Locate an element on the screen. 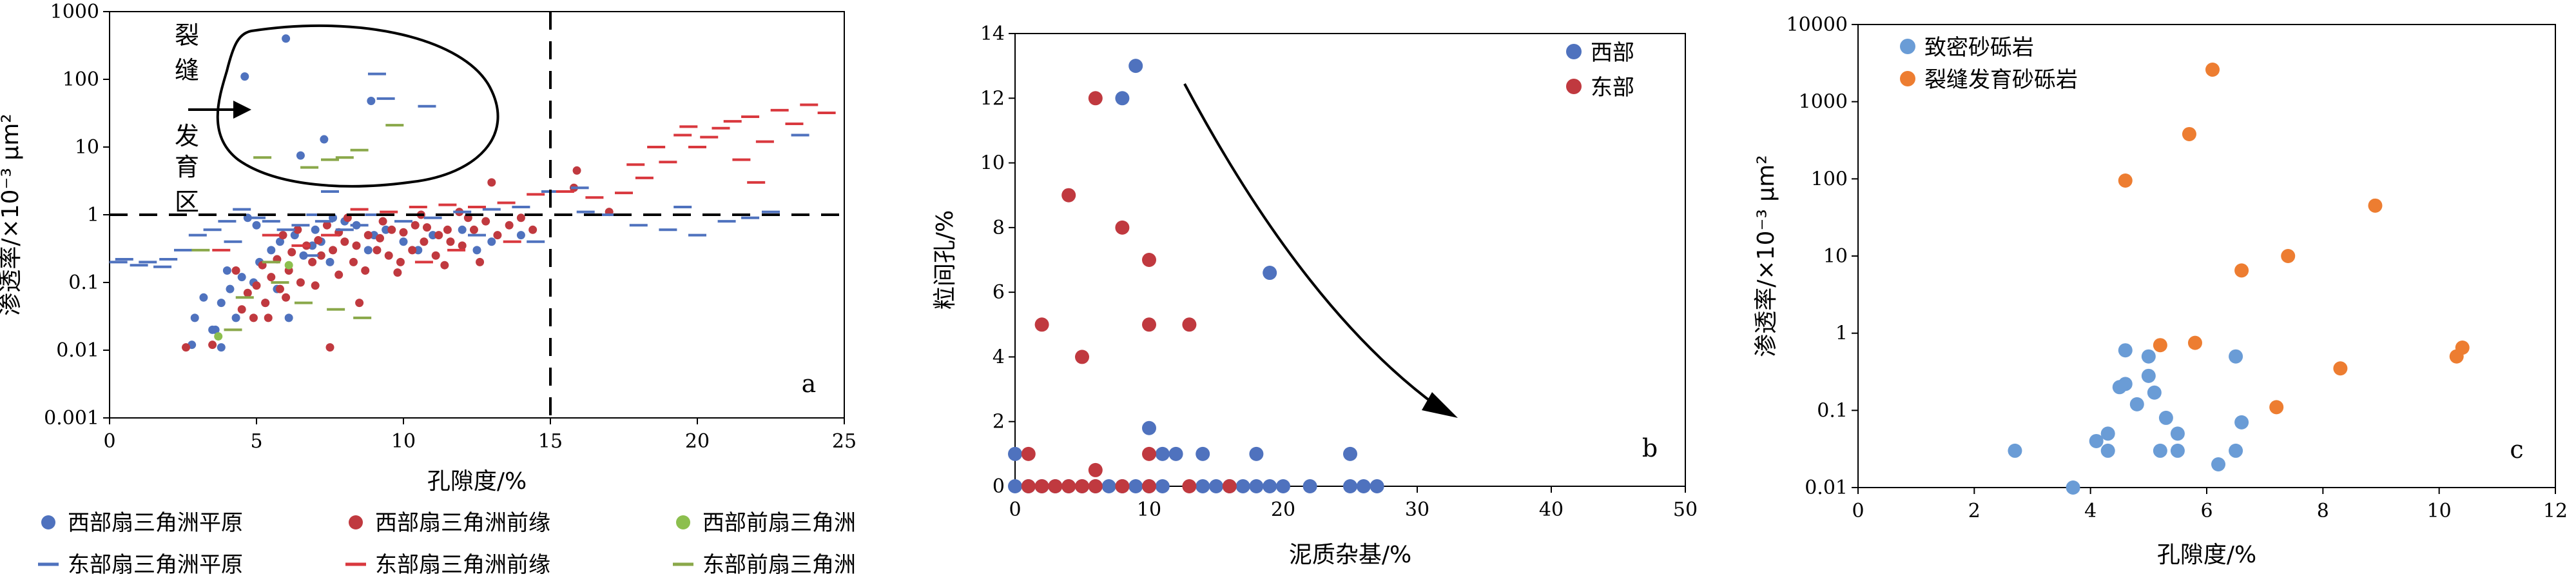  panel-a-legend-label: 东部扇三角洲平原 is located at coordinates (155, 565).